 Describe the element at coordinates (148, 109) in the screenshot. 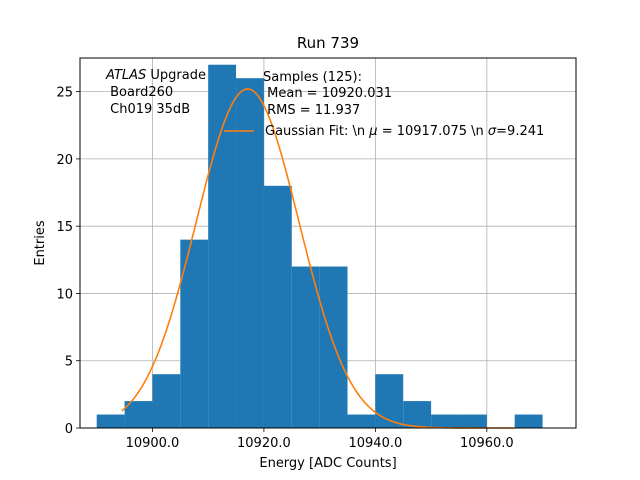

I see `channel-label: Ch019 35dB` at that location.